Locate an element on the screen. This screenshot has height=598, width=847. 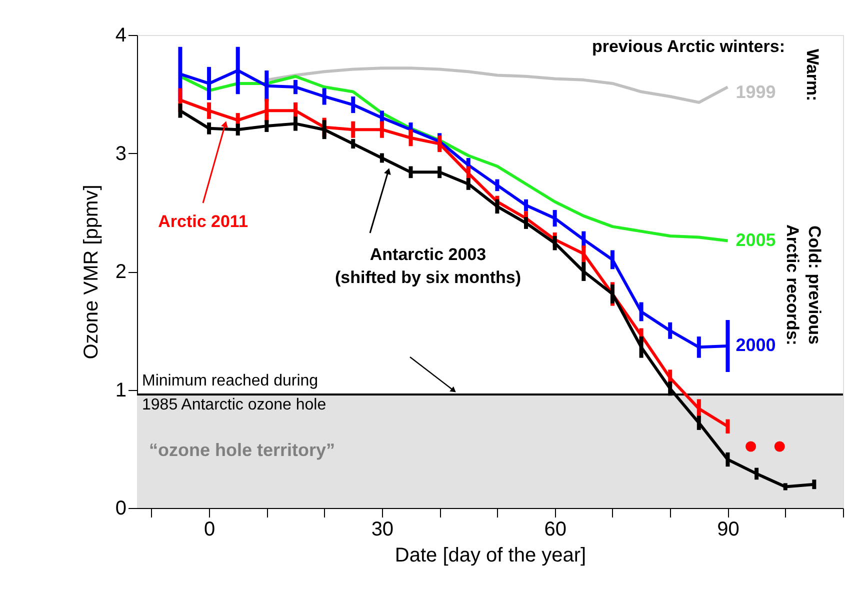
annotation: Cold: previous Arctic records: is located at coordinates (803, 285).